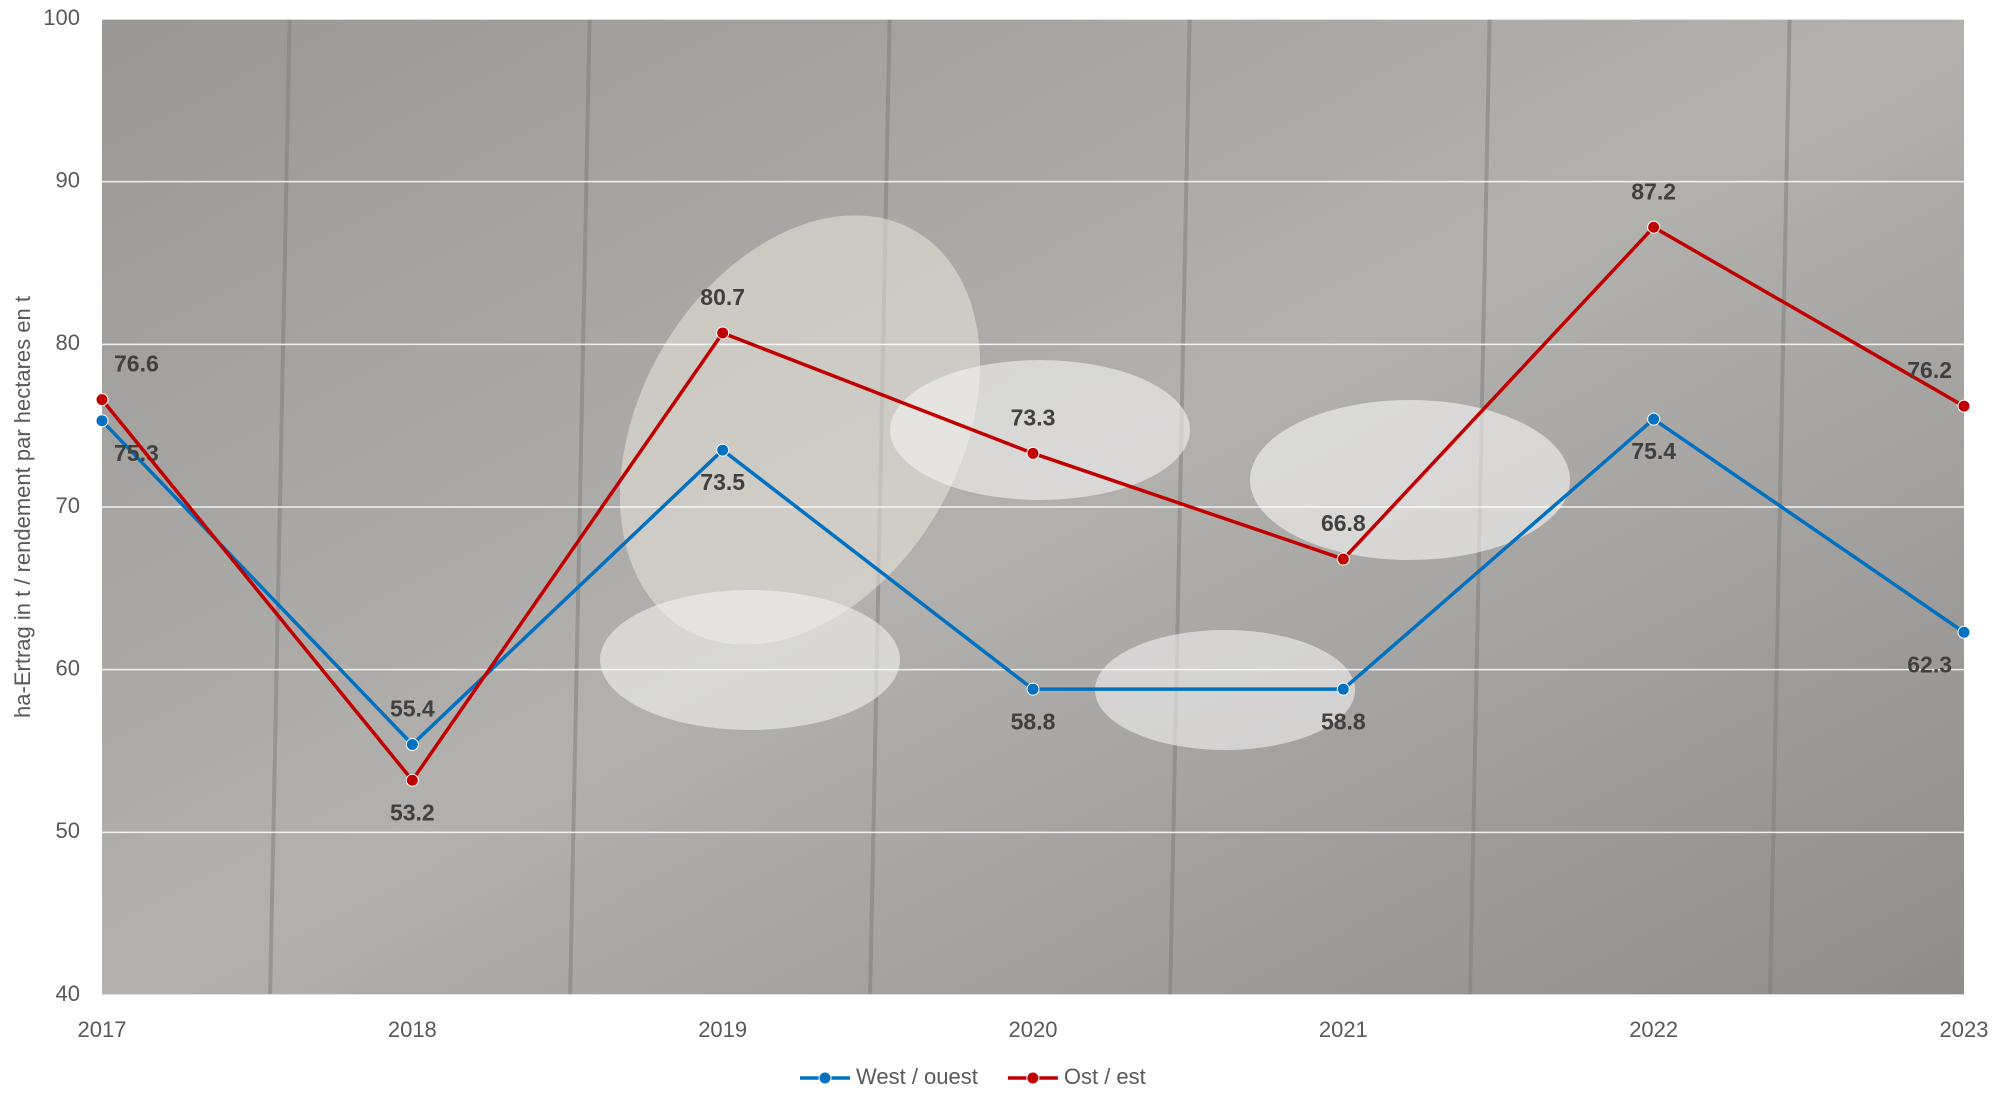 The width and height of the screenshot is (1993, 1099). What do you see at coordinates (1929, 664) in the screenshot?
I see `data-label: 62.3` at bounding box center [1929, 664].